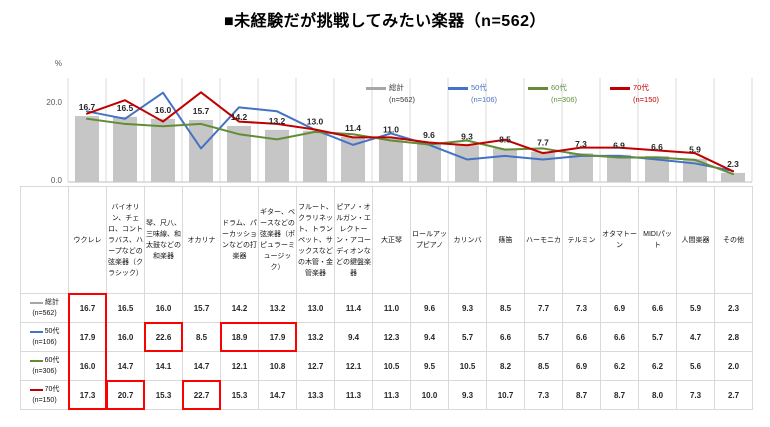 Image resolution: width=770 pixels, height=427 pixels. Describe the element at coordinates (52, 389) in the screenshot. I see `row-series-name: 70代` at that location.